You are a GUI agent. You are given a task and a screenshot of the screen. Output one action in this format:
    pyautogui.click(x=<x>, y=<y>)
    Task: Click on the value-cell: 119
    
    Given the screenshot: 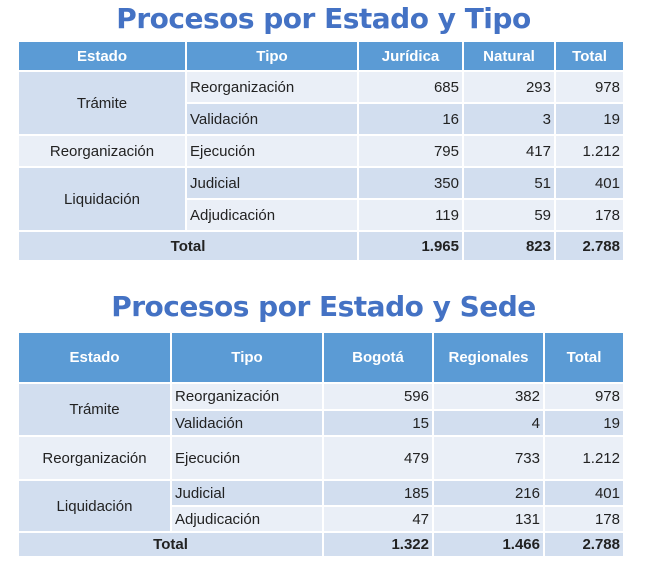 What is the action you would take?
    pyautogui.click(x=410, y=215)
    